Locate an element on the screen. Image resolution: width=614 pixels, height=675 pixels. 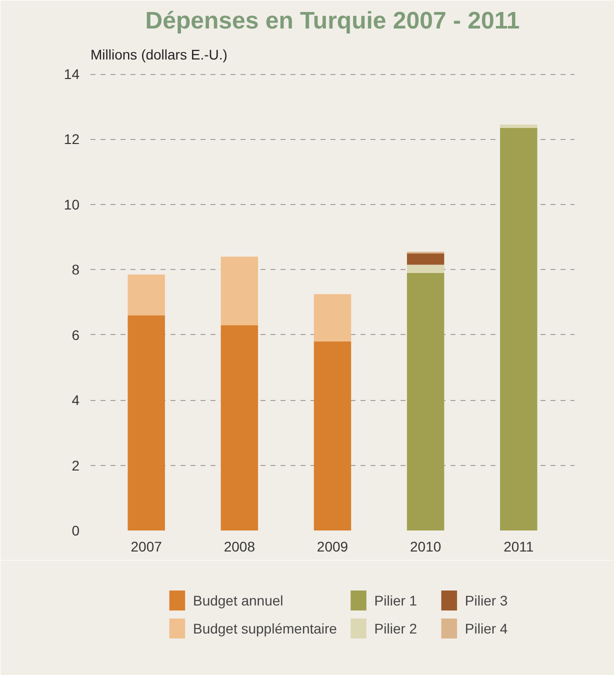
legend-label: Budget annuel is located at coordinates (238, 600).